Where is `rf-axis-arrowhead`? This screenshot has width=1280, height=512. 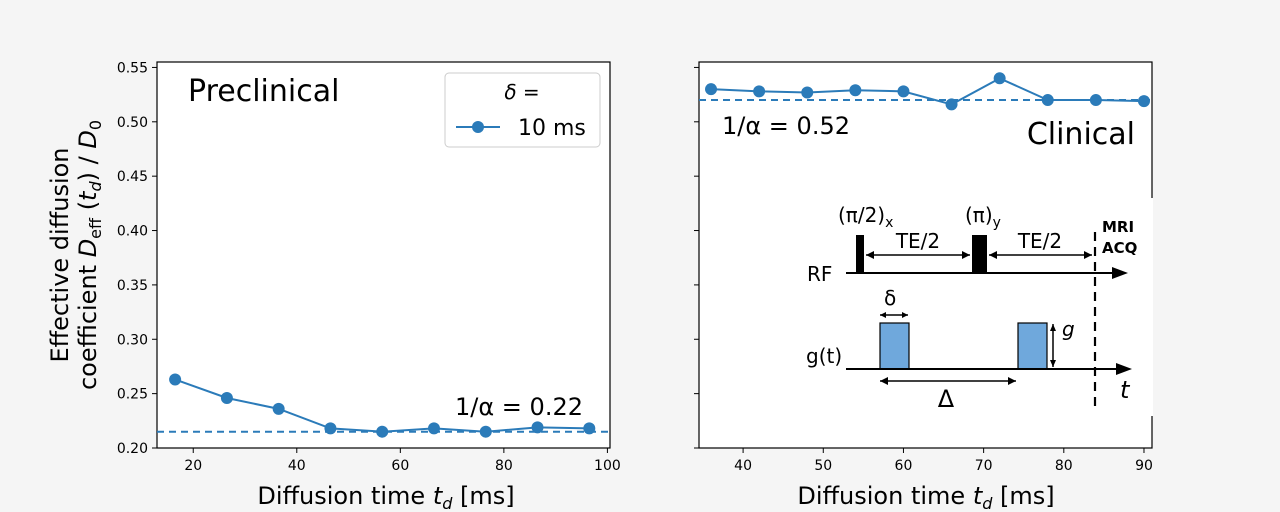
rf-axis-arrowhead is located at coordinates (1120, 273).